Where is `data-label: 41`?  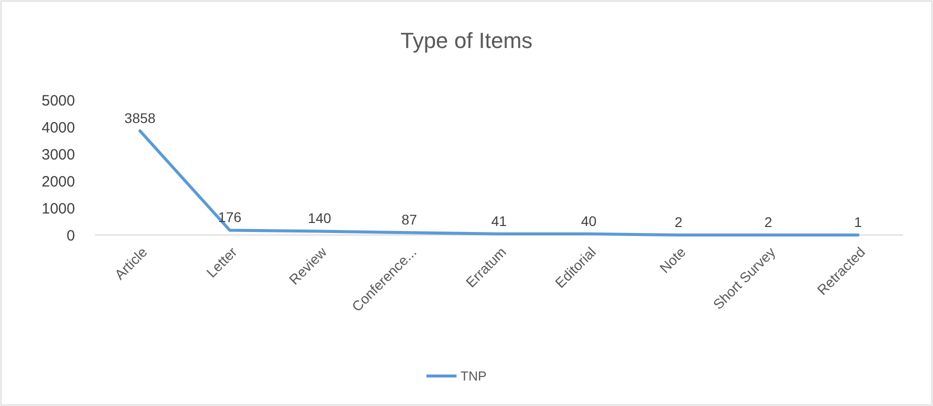 data-label: 41 is located at coordinates (499, 220).